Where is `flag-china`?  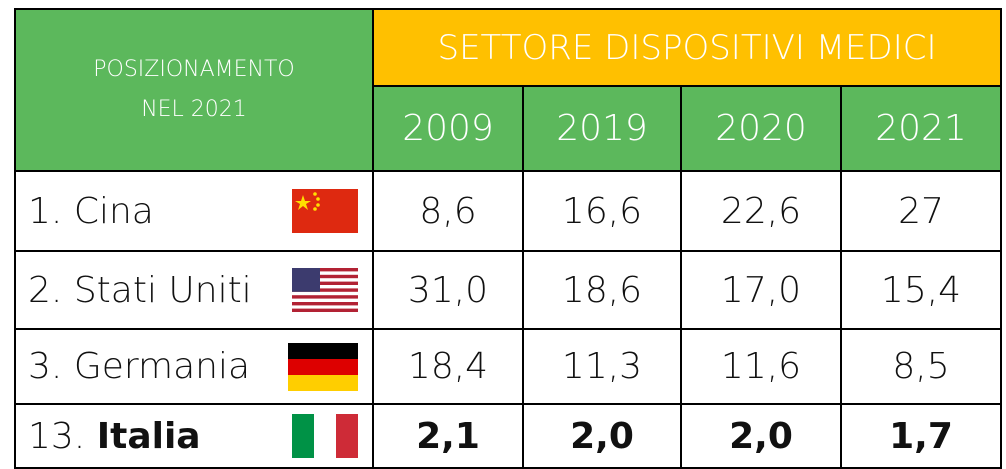 flag-china is located at coordinates (325, 211).